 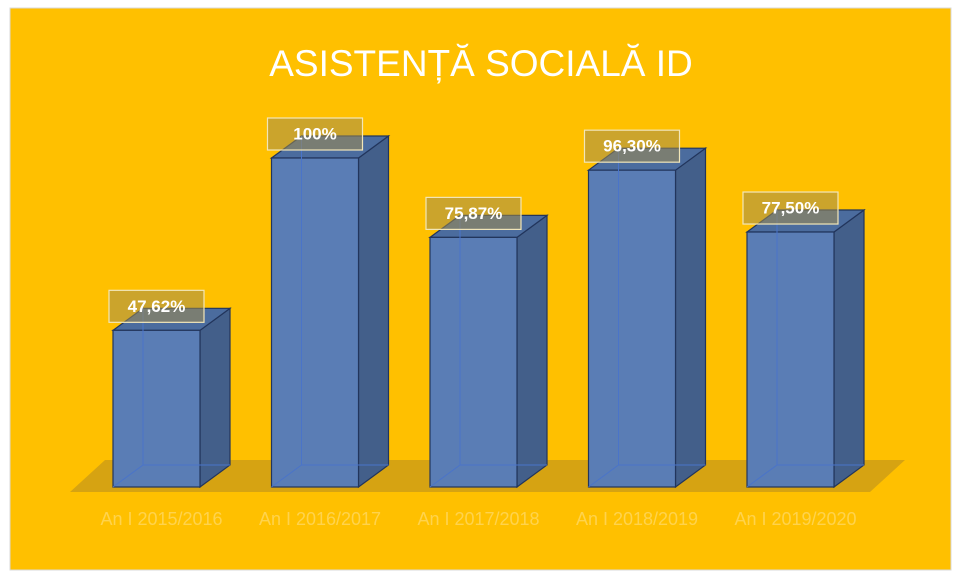 What do you see at coordinates (320, 519) in the screenshot?
I see `x-tick-label: An I 2016/2017` at bounding box center [320, 519].